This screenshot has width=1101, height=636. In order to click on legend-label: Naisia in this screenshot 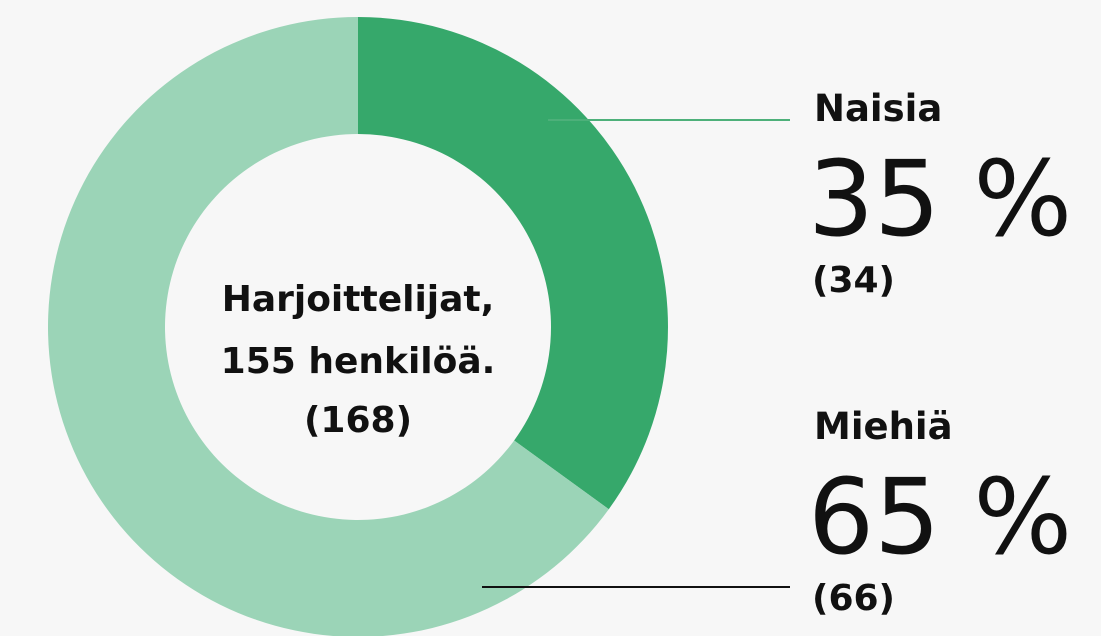, I will do `click(878, 108)`.